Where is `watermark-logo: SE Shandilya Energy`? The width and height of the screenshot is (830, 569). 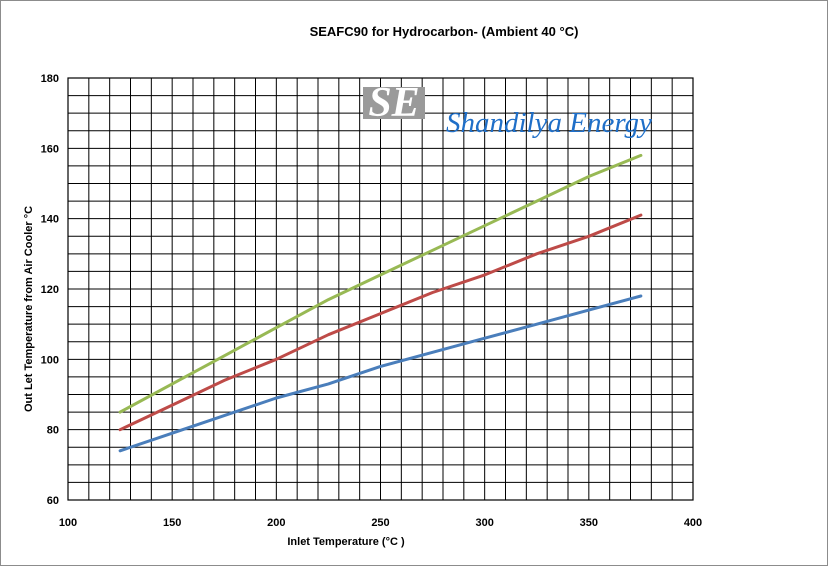
watermark-logo: SE Shandilya Energy is located at coordinates (507, 109).